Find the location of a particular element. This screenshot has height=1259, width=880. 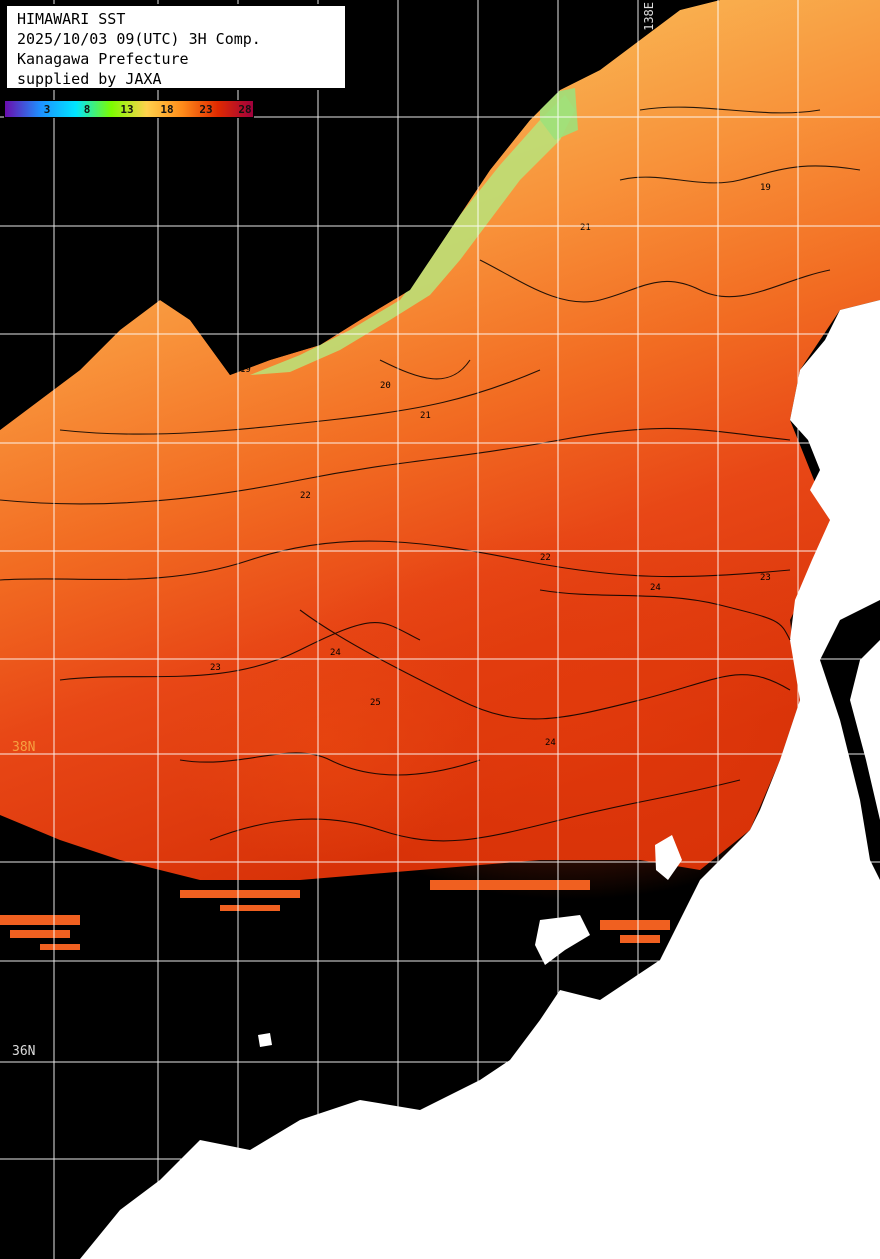

colorbar-tick: 8 is located at coordinates (87, 109).